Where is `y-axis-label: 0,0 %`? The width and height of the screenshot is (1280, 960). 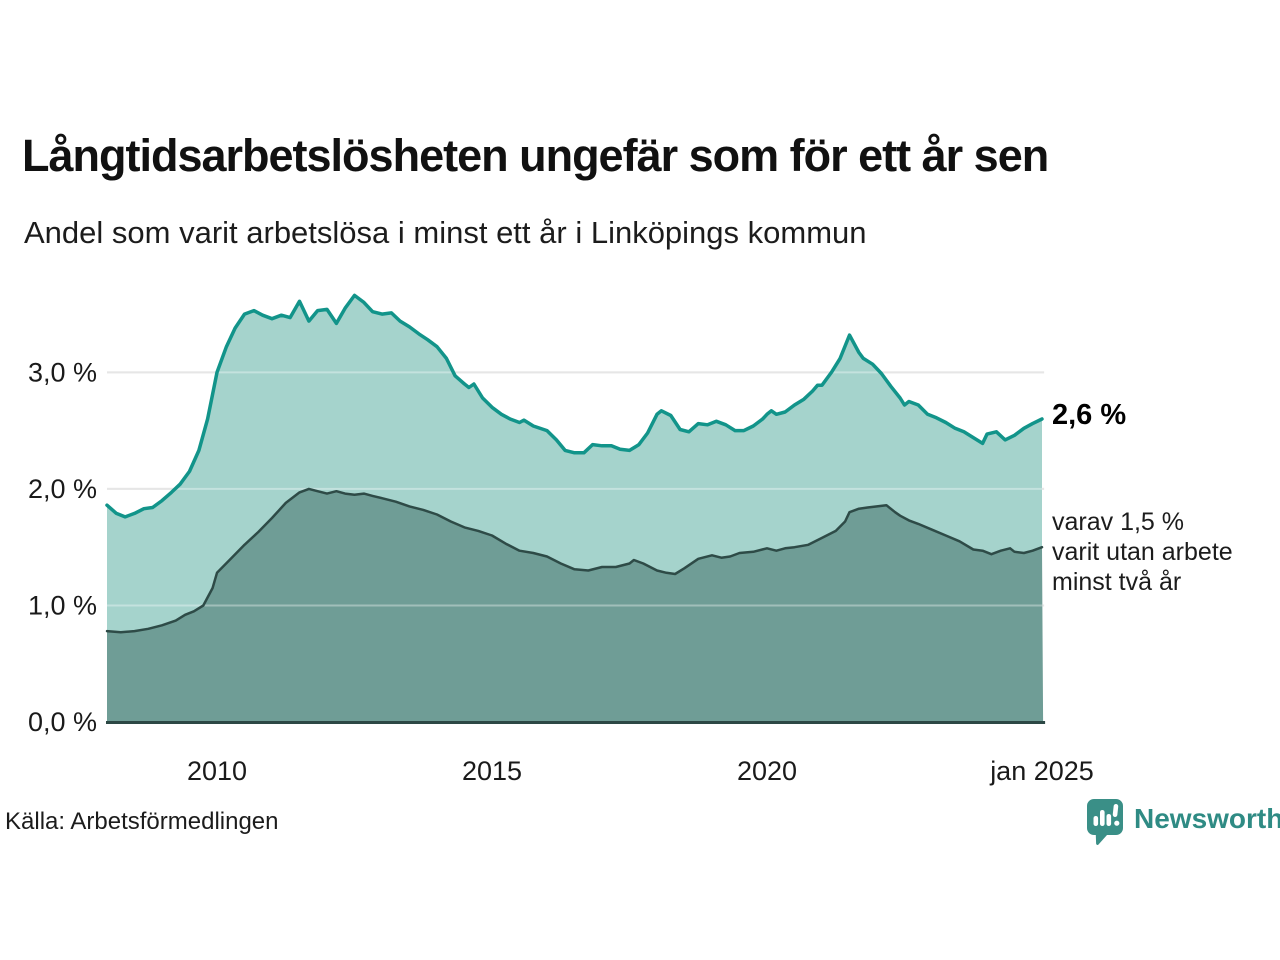
y-axis-label: 0,0 % is located at coordinates (62, 722).